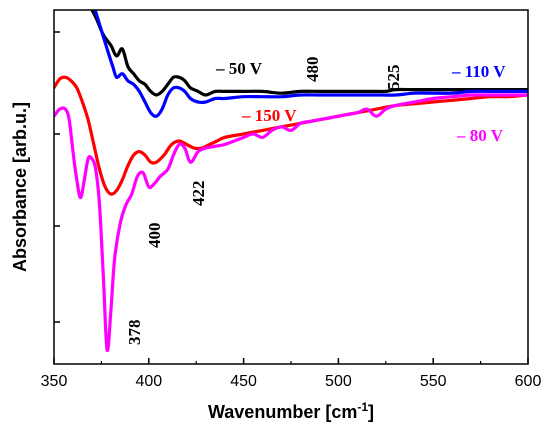  I want to click on x-tick-label: 550, so click(433, 381).